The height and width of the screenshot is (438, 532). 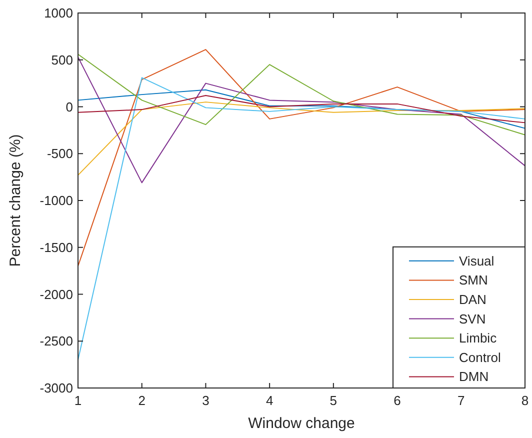 What do you see at coordinates (15, 200) in the screenshot?
I see `y-axis-title: Percent change (%)` at bounding box center [15, 200].